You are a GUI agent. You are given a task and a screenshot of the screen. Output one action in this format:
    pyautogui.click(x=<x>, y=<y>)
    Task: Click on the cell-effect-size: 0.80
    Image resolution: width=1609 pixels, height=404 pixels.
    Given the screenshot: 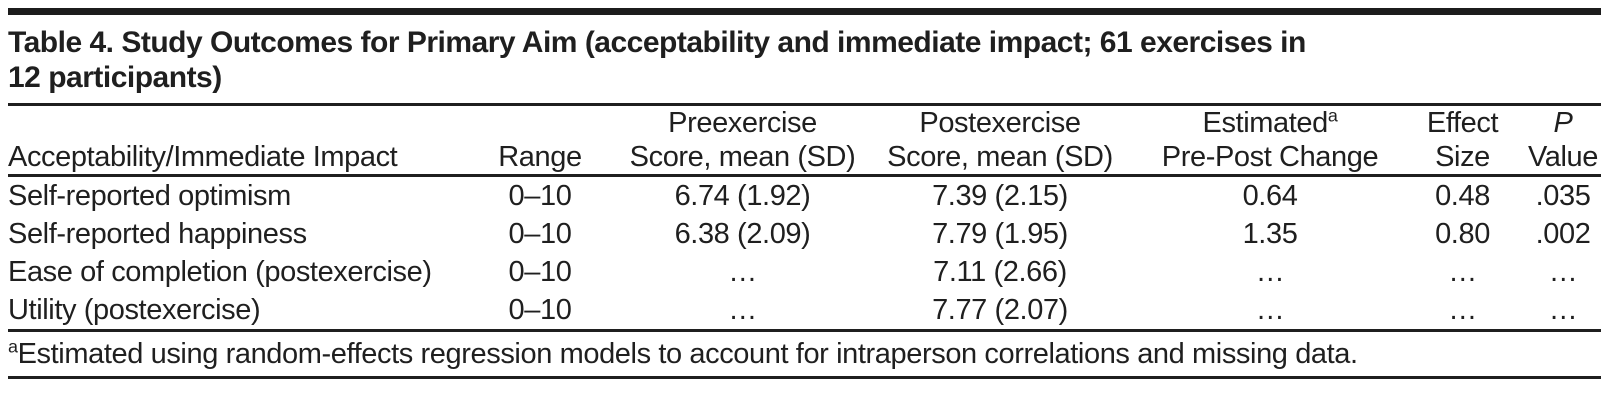 What is the action you would take?
    pyautogui.click(x=1462, y=234)
    